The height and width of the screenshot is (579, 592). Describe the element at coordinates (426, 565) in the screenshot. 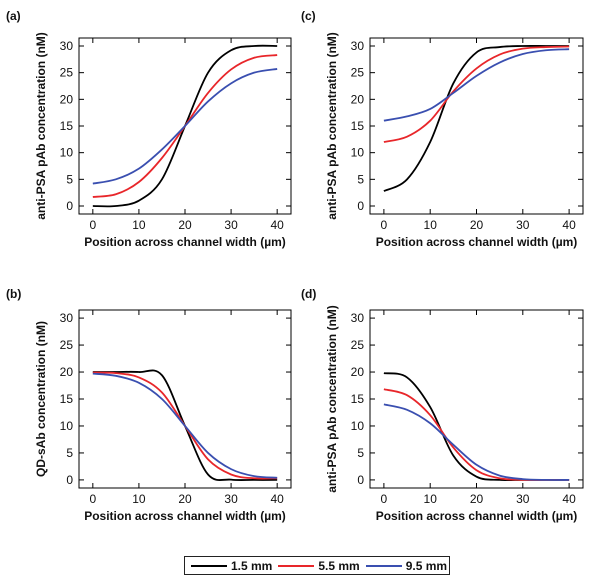

I see `legend-label-3: 9.5 mm` at that location.